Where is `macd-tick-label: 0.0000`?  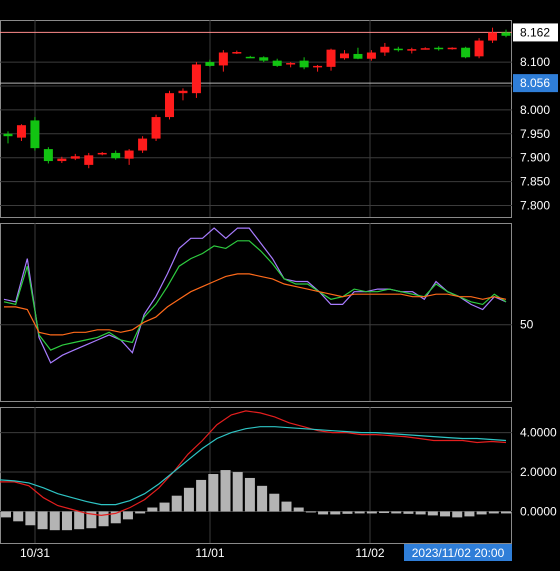 macd-tick-label: 0.0000 is located at coordinates (538, 511).